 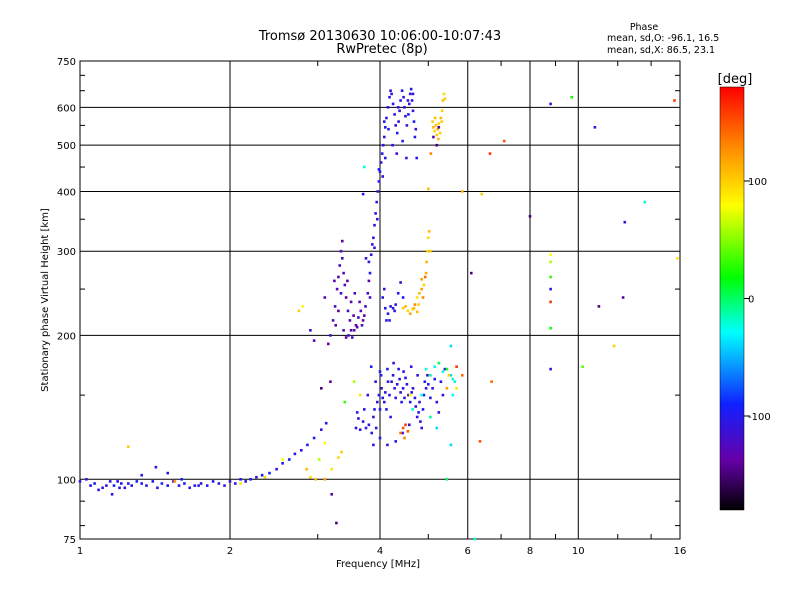 What do you see at coordinates (757, 300) in the screenshot?
I see `colorbar-ticks: 100 0 -100` at bounding box center [757, 300].